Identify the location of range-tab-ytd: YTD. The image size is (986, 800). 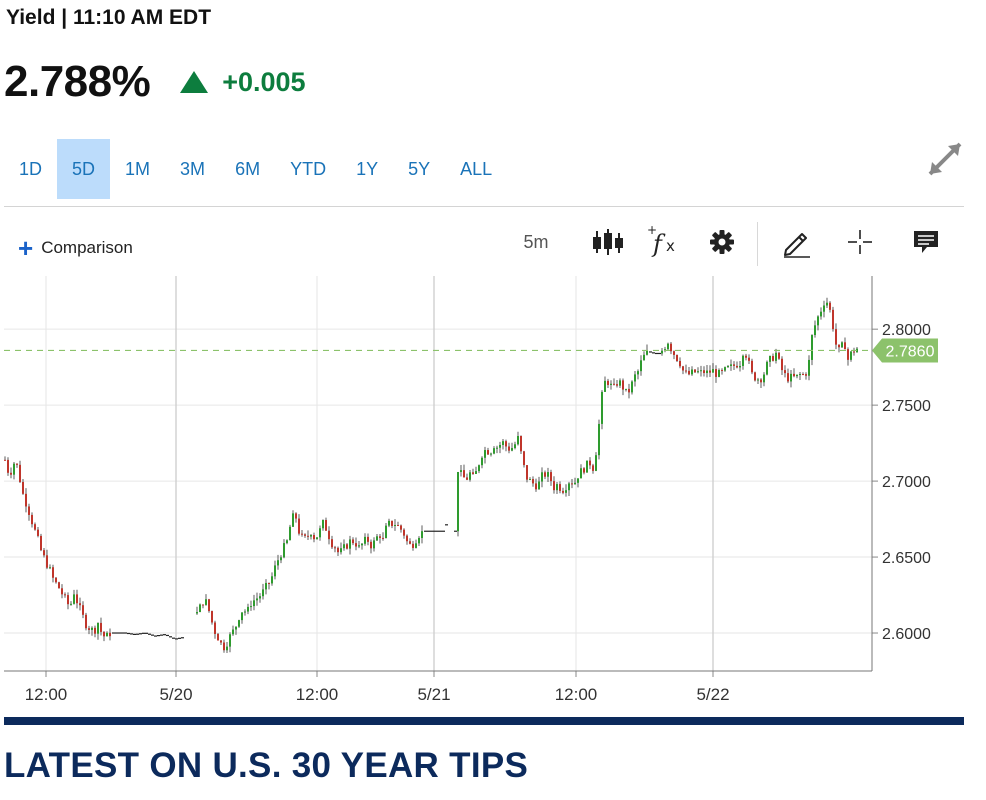
(308, 169).